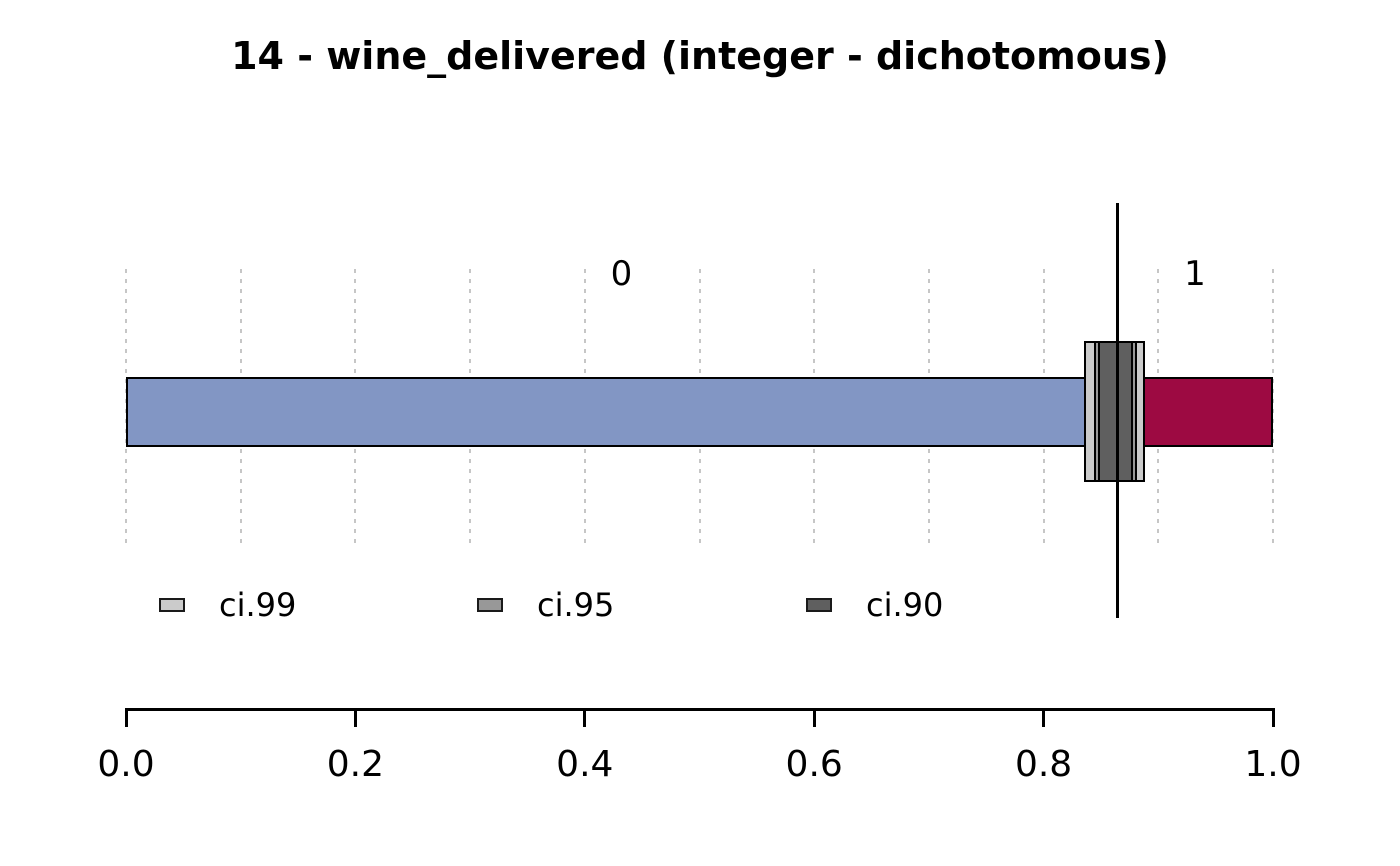 This screenshot has width=1400, height=866. What do you see at coordinates (819, 605) in the screenshot?
I see `legend-swatch-ci.90` at bounding box center [819, 605].